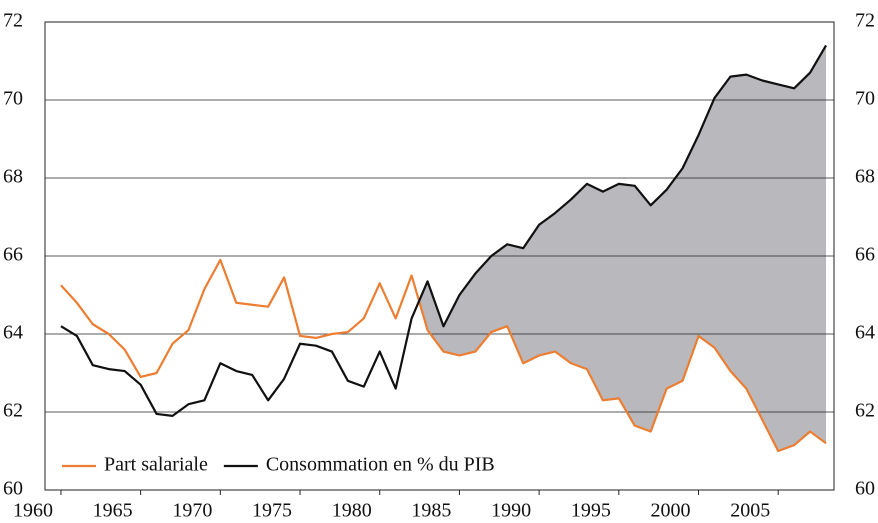 The height and width of the screenshot is (523, 878). I want to click on x-tick-label: 2005, so click(750, 511).